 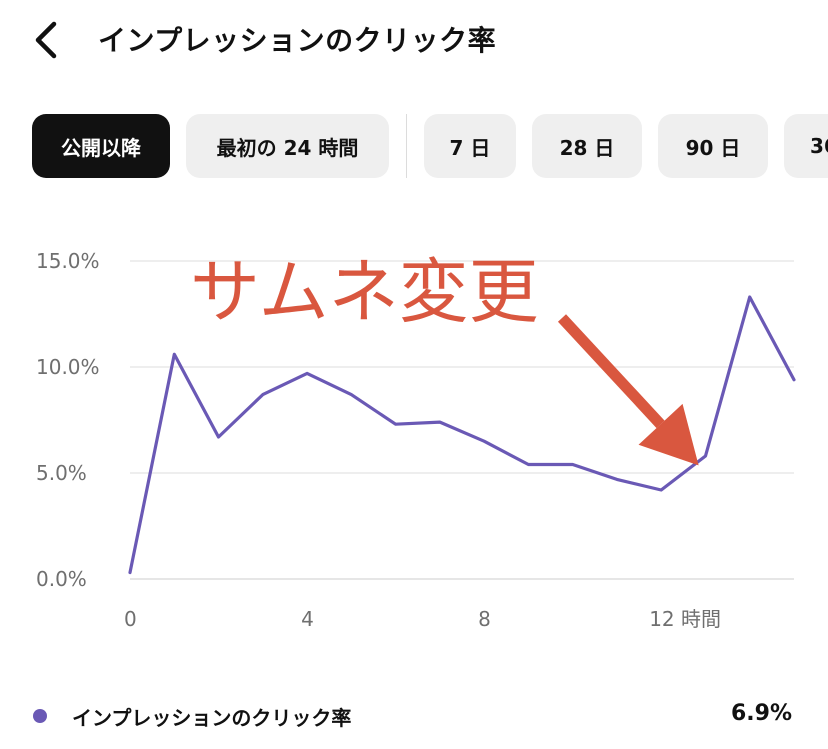 I want to click on y-tick-label: 10.0%, so click(x=68, y=367).